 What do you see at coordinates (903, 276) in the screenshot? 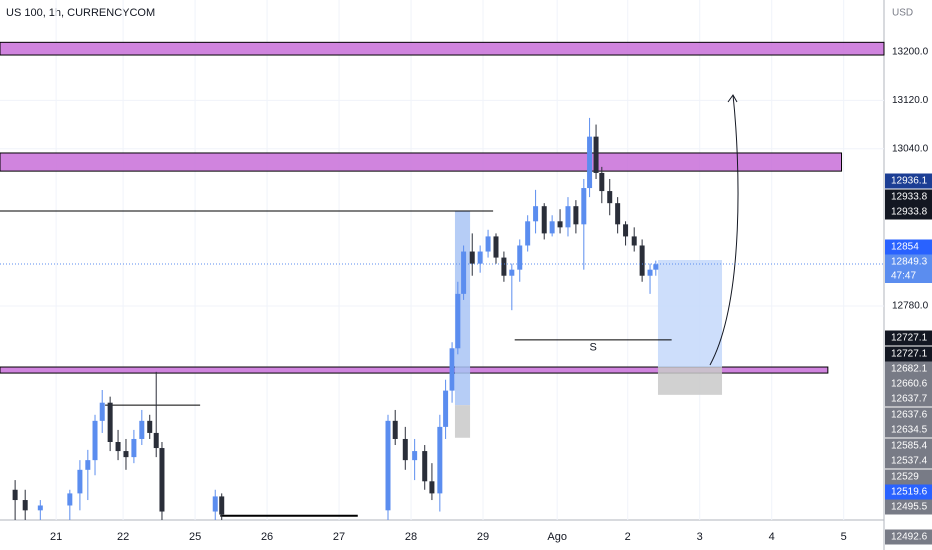
I see `countdown-label: 47:47` at bounding box center [903, 276].